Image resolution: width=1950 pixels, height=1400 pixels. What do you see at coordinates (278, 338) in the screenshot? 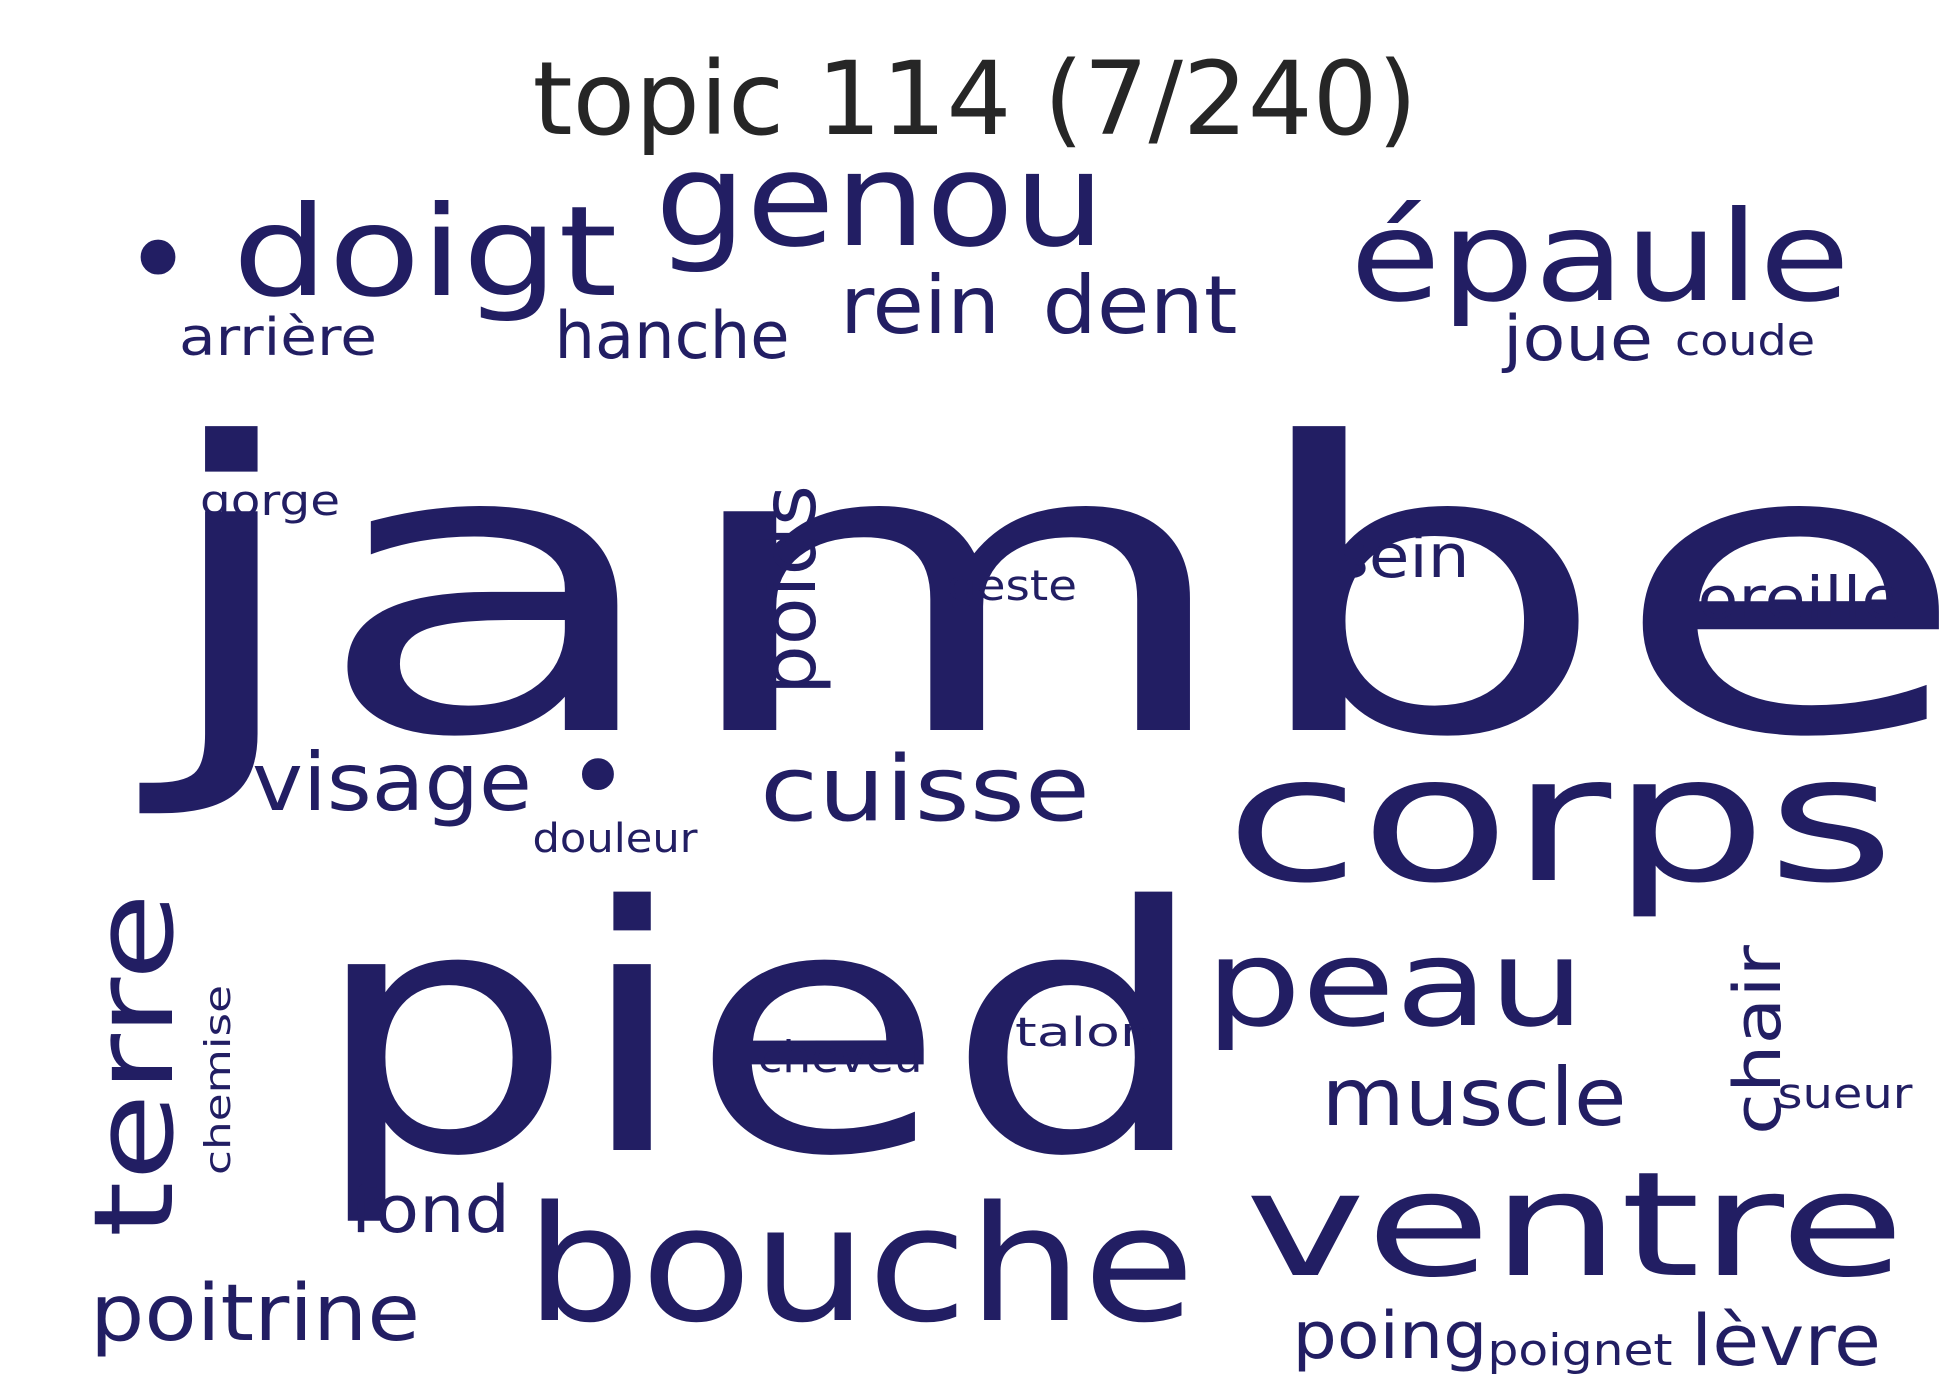
I see `word-arriere: arrière` at bounding box center [278, 338].